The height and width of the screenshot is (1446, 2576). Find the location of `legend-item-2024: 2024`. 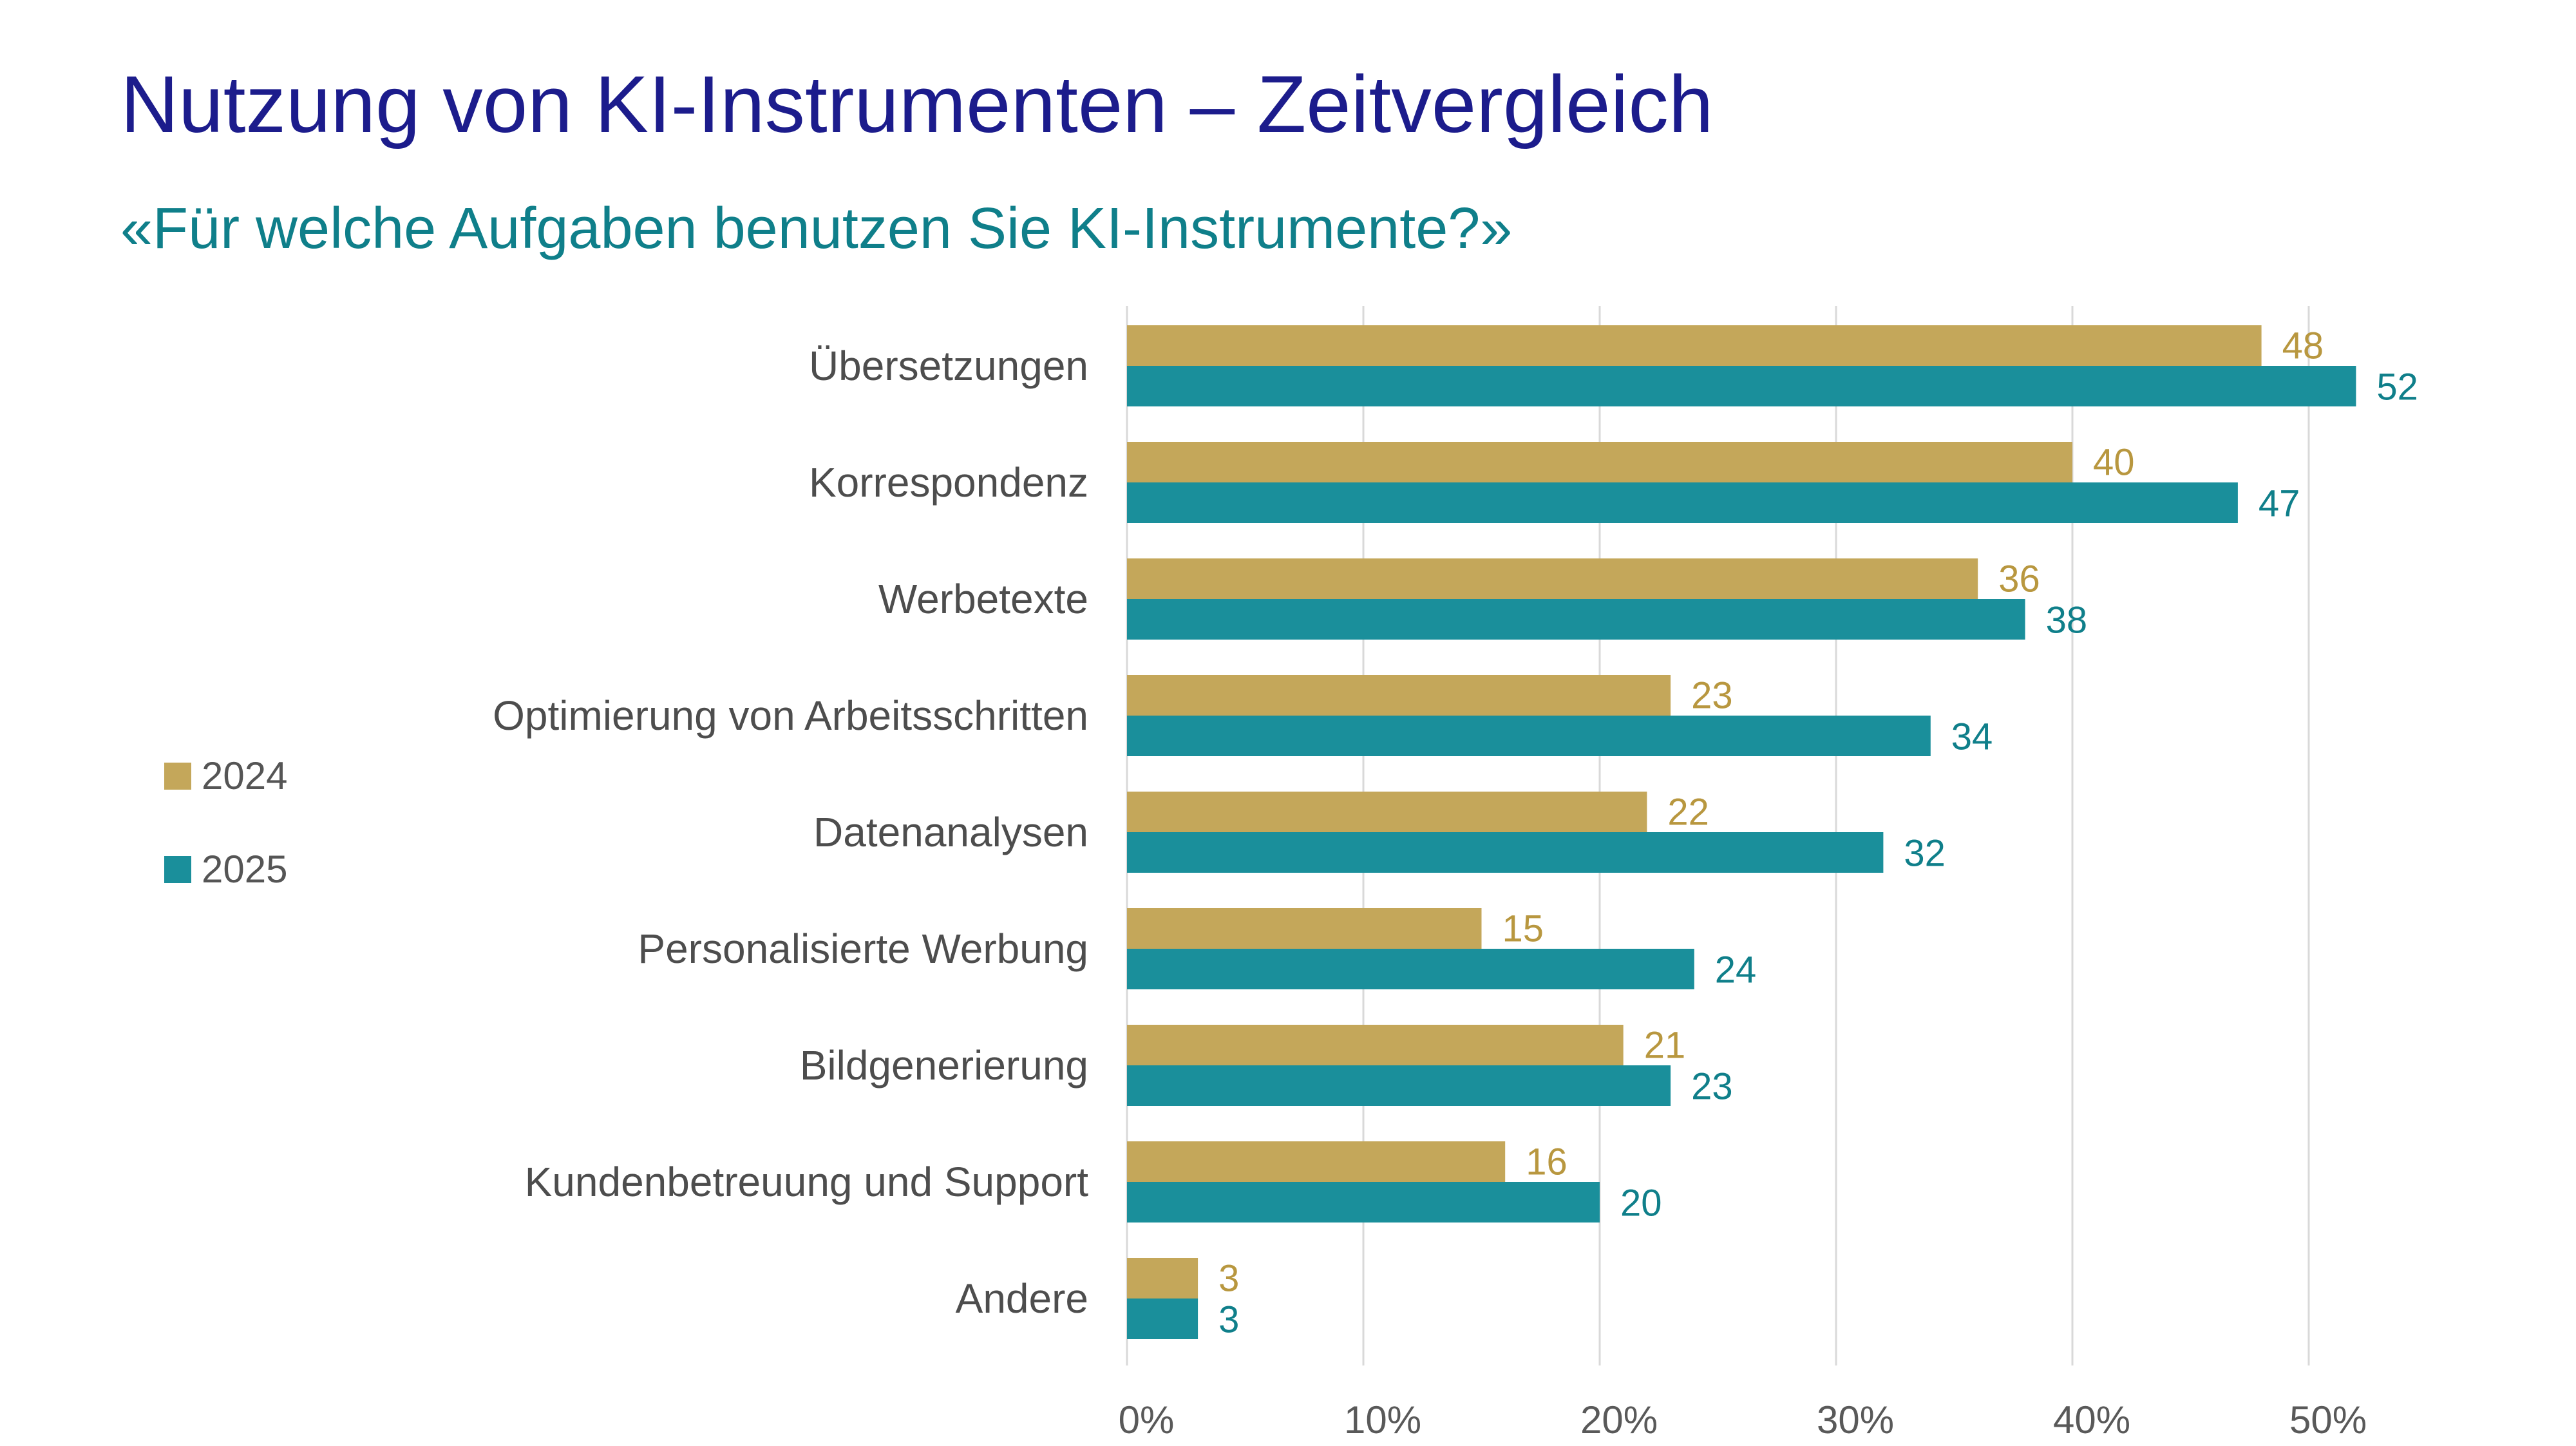

legend-item-2024: 2024 is located at coordinates (225, 776).